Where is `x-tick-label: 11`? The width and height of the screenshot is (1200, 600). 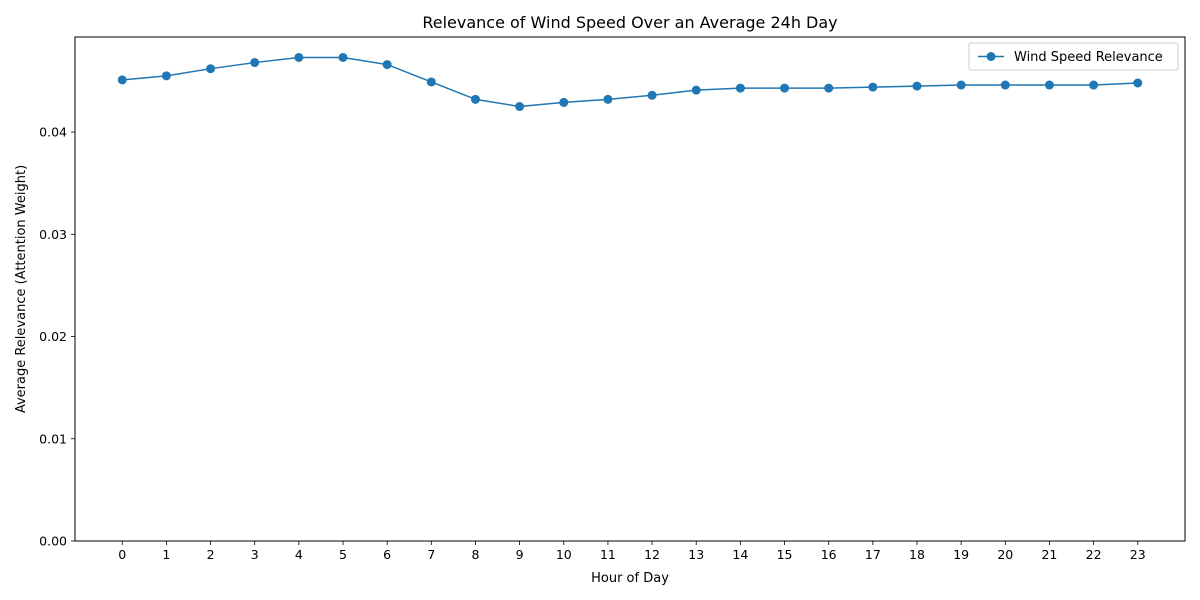 x-tick-label: 11 is located at coordinates (608, 554).